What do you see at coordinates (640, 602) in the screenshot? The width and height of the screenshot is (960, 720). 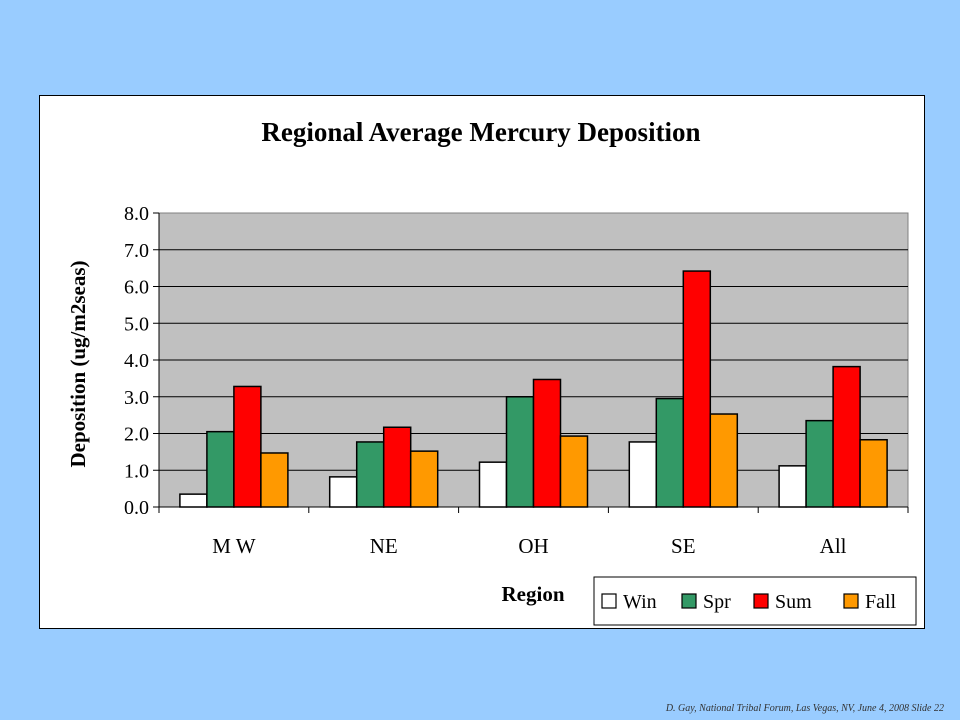 I see `legend-label-win: Win` at bounding box center [640, 602].